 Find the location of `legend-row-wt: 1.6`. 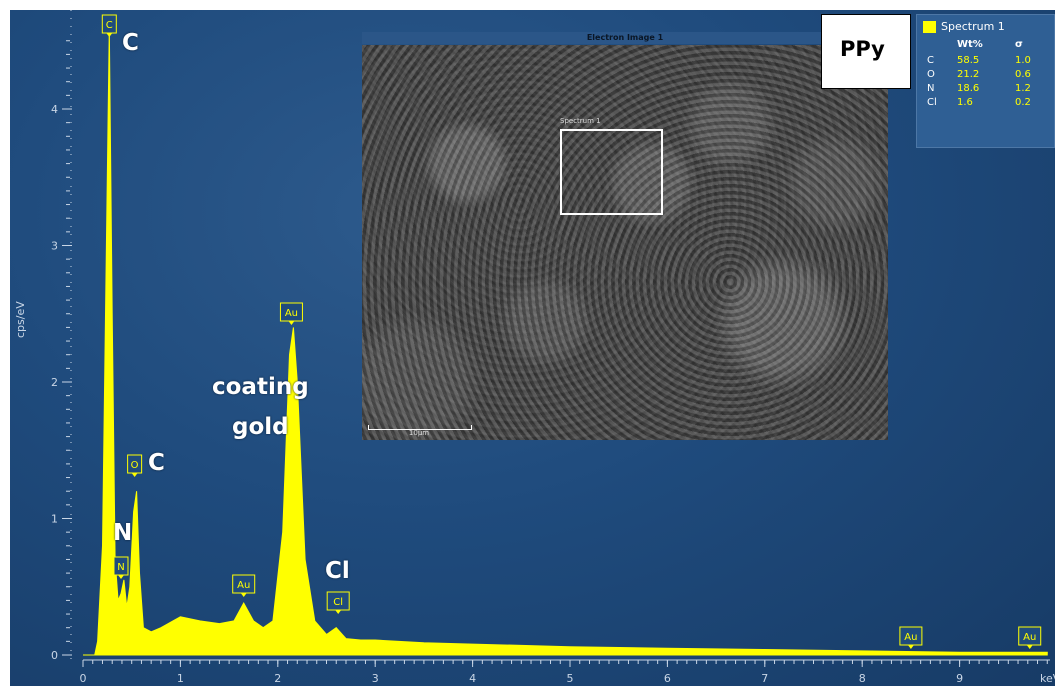

legend-row-wt: 1.6 is located at coordinates (965, 102).